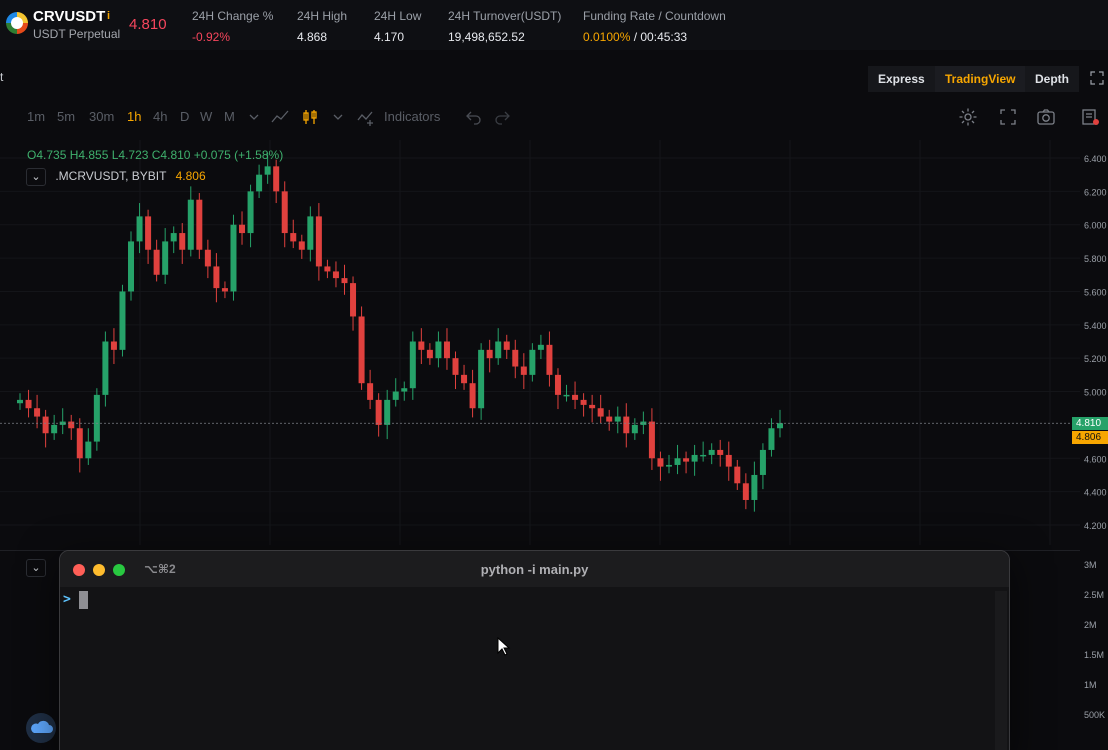 The width and height of the screenshot is (1108, 750). What do you see at coordinates (17, 23) in the screenshot?
I see `crv-logo-icon` at bounding box center [17, 23].